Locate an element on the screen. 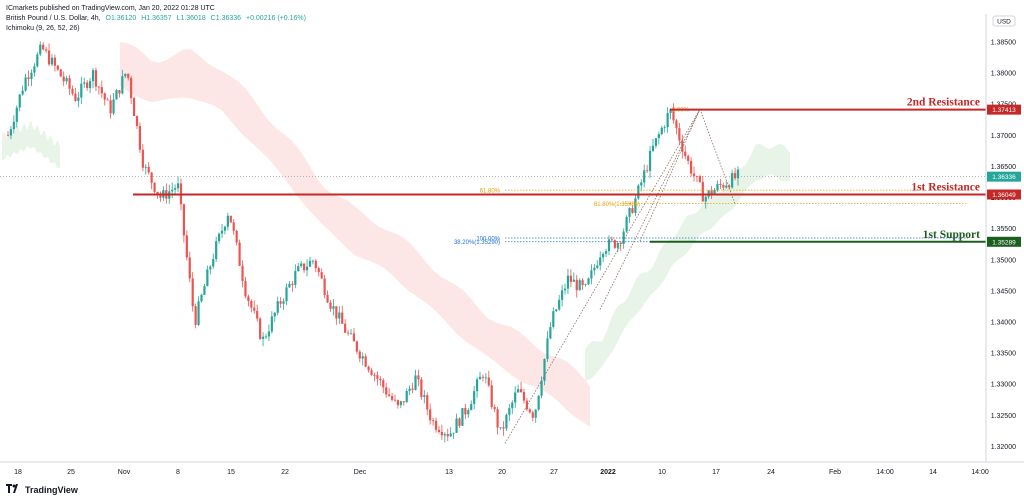 The image size is (1024, 500). symbol-name: British Pound / U.S. Dollar, 4h, is located at coordinates (53, 18).